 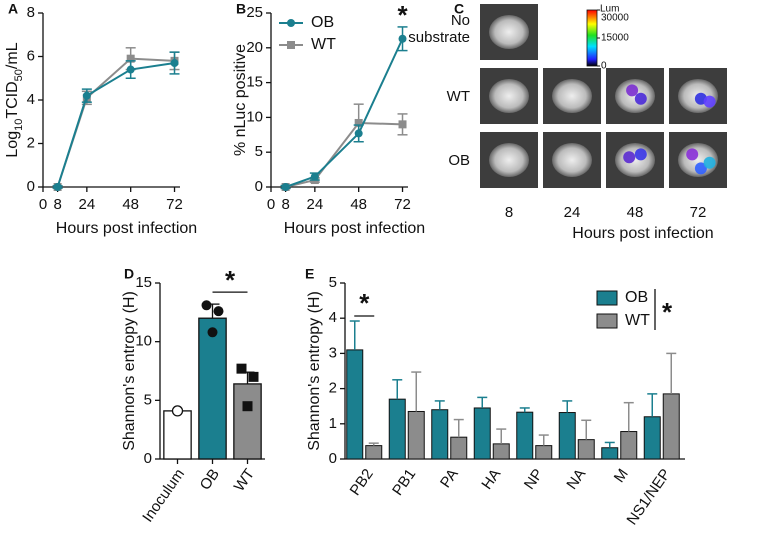 What do you see at coordinates (291, 23) in the screenshot?
I see `legend-marker` at bounding box center [291, 23].